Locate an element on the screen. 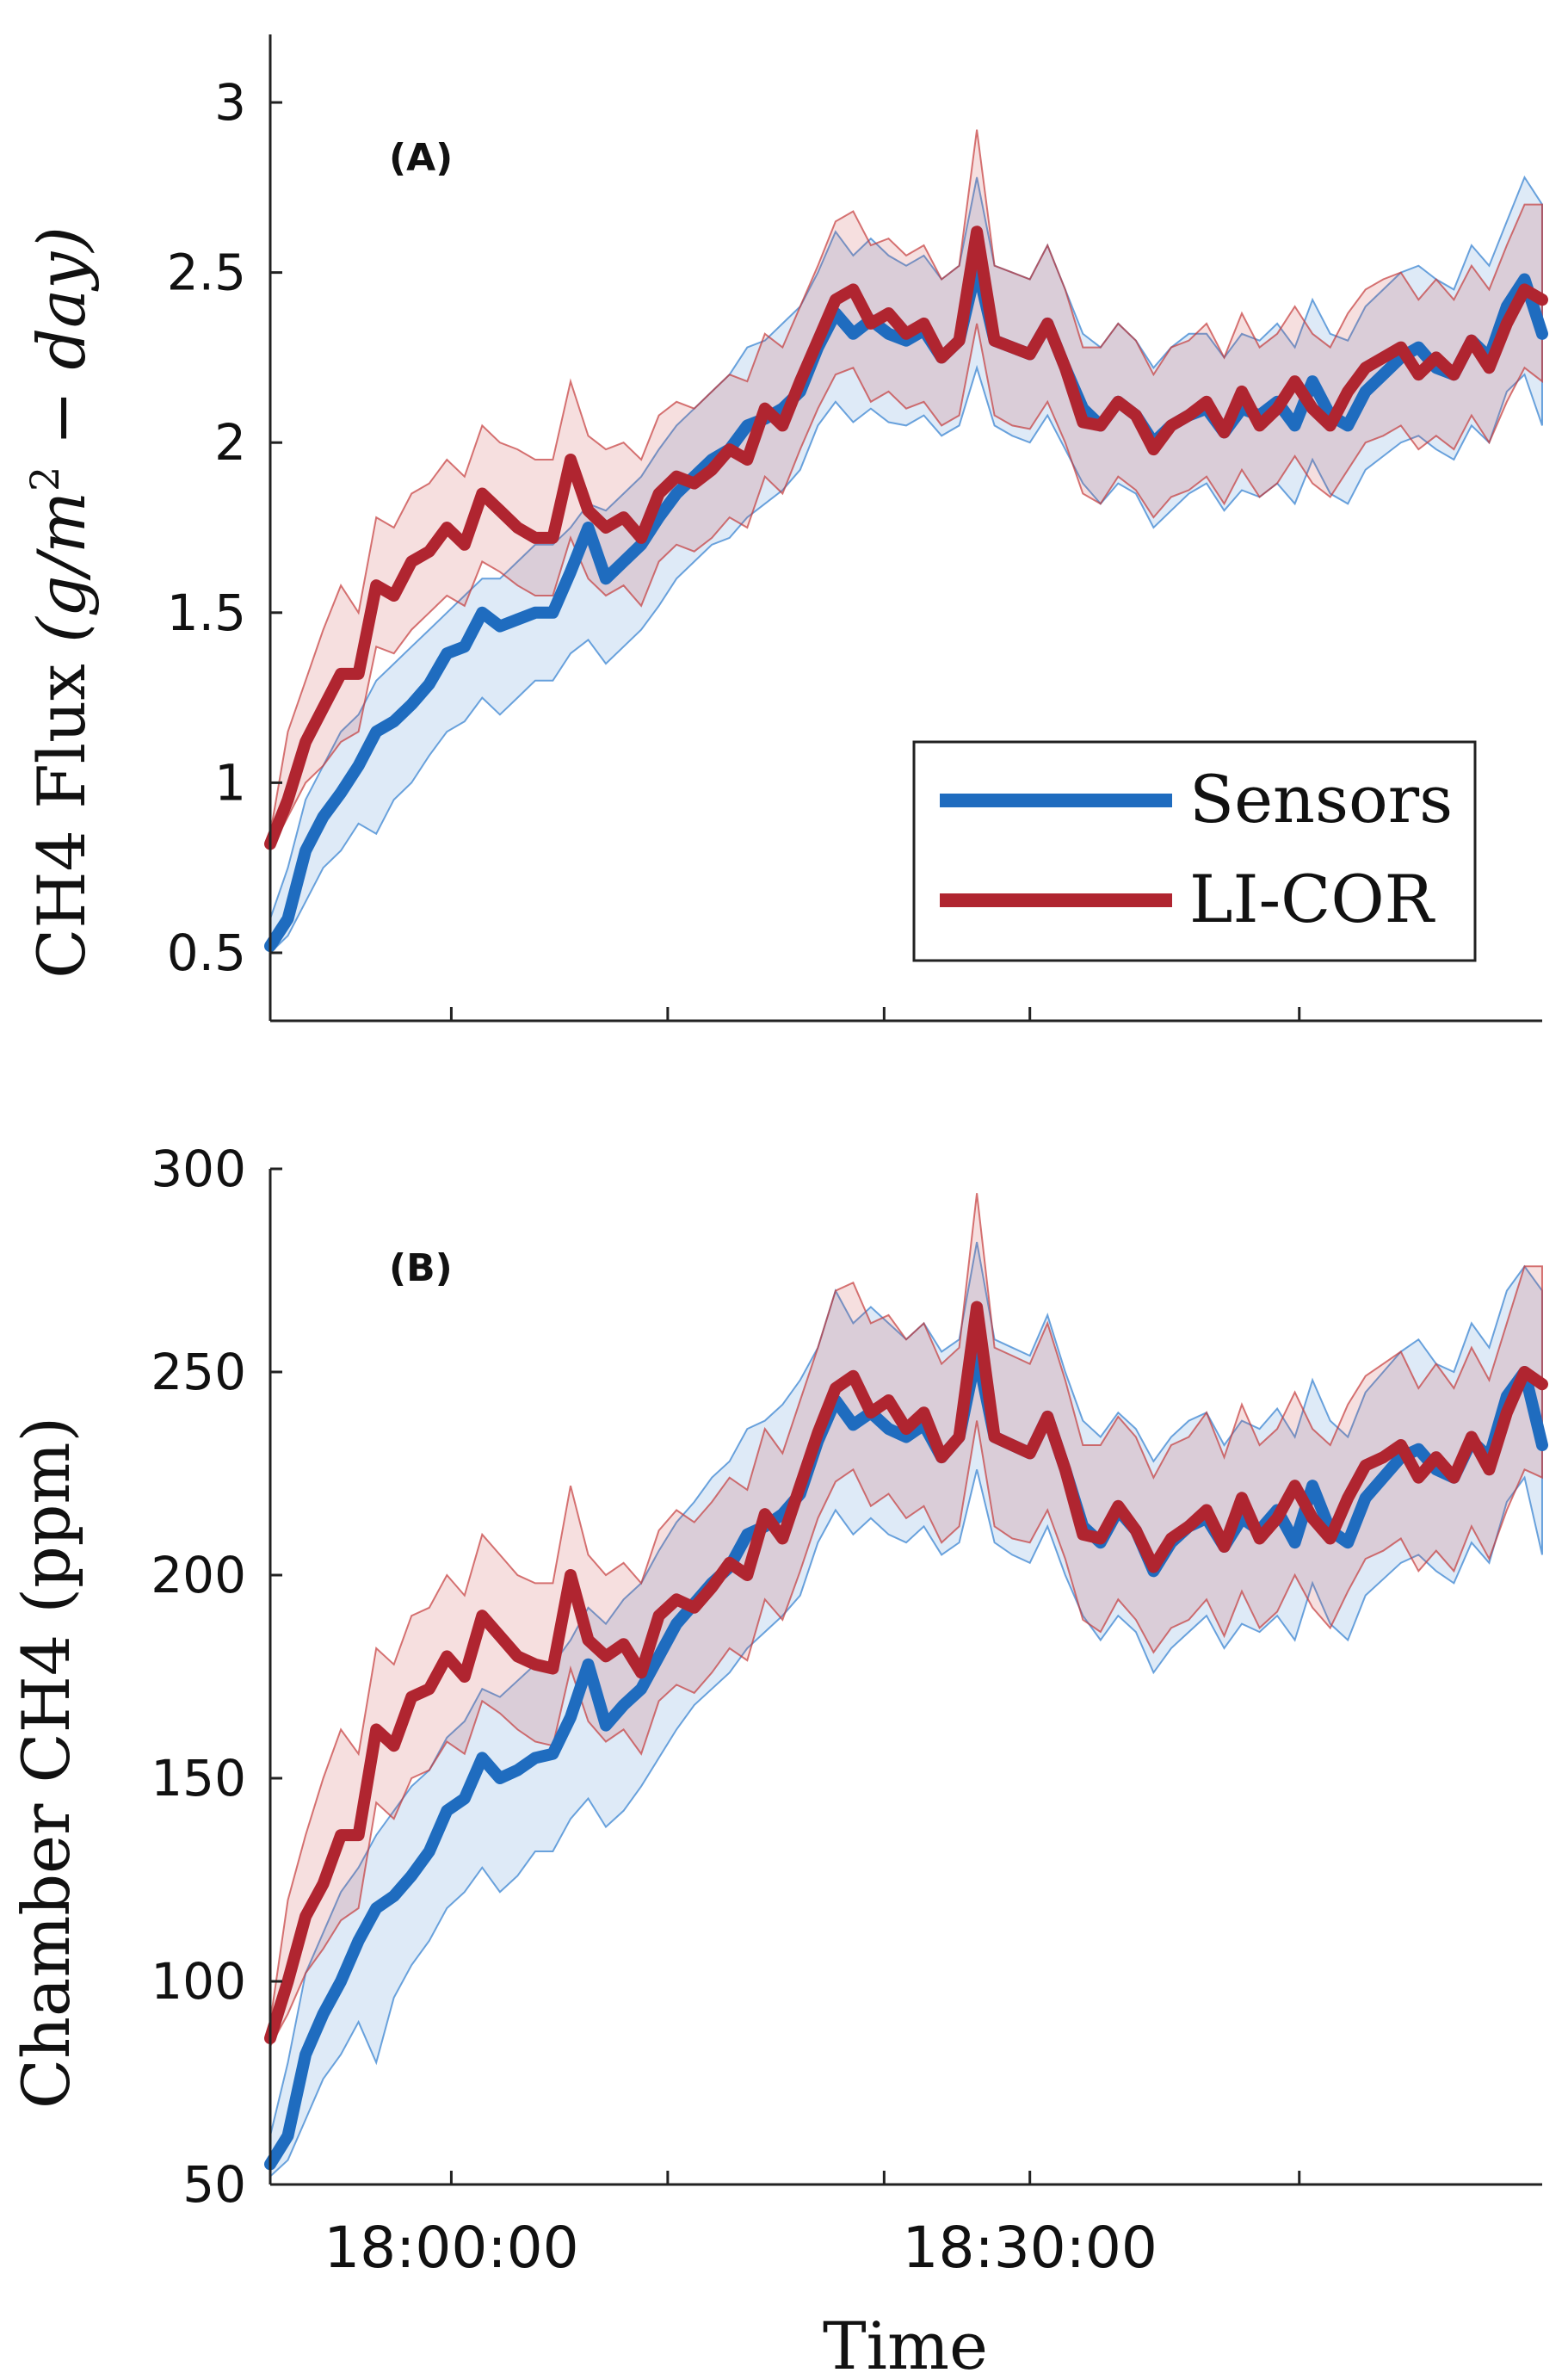 Image resolution: width=1568 pixels, height=2379 pixels. y-axis-label-a-main: CH4 Flux is located at coordinates (62, 811).